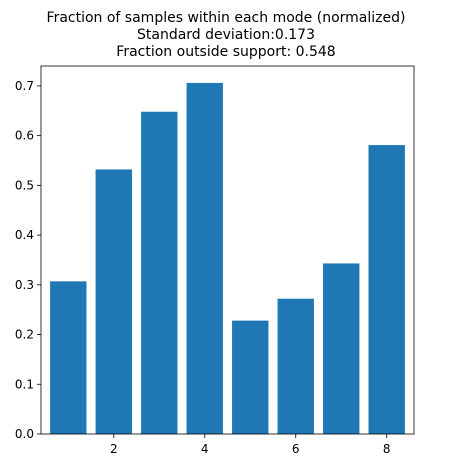  What do you see at coordinates (24, 235) in the screenshot?
I see `y-tick-label: 0.4` at bounding box center [24, 235].